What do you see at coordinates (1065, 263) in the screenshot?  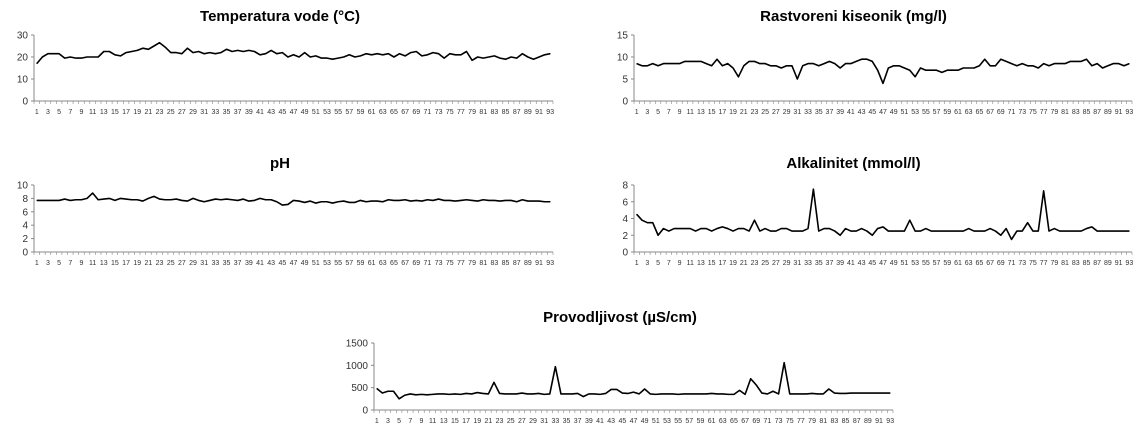 I see `x-tick-label: 81` at bounding box center [1065, 263].